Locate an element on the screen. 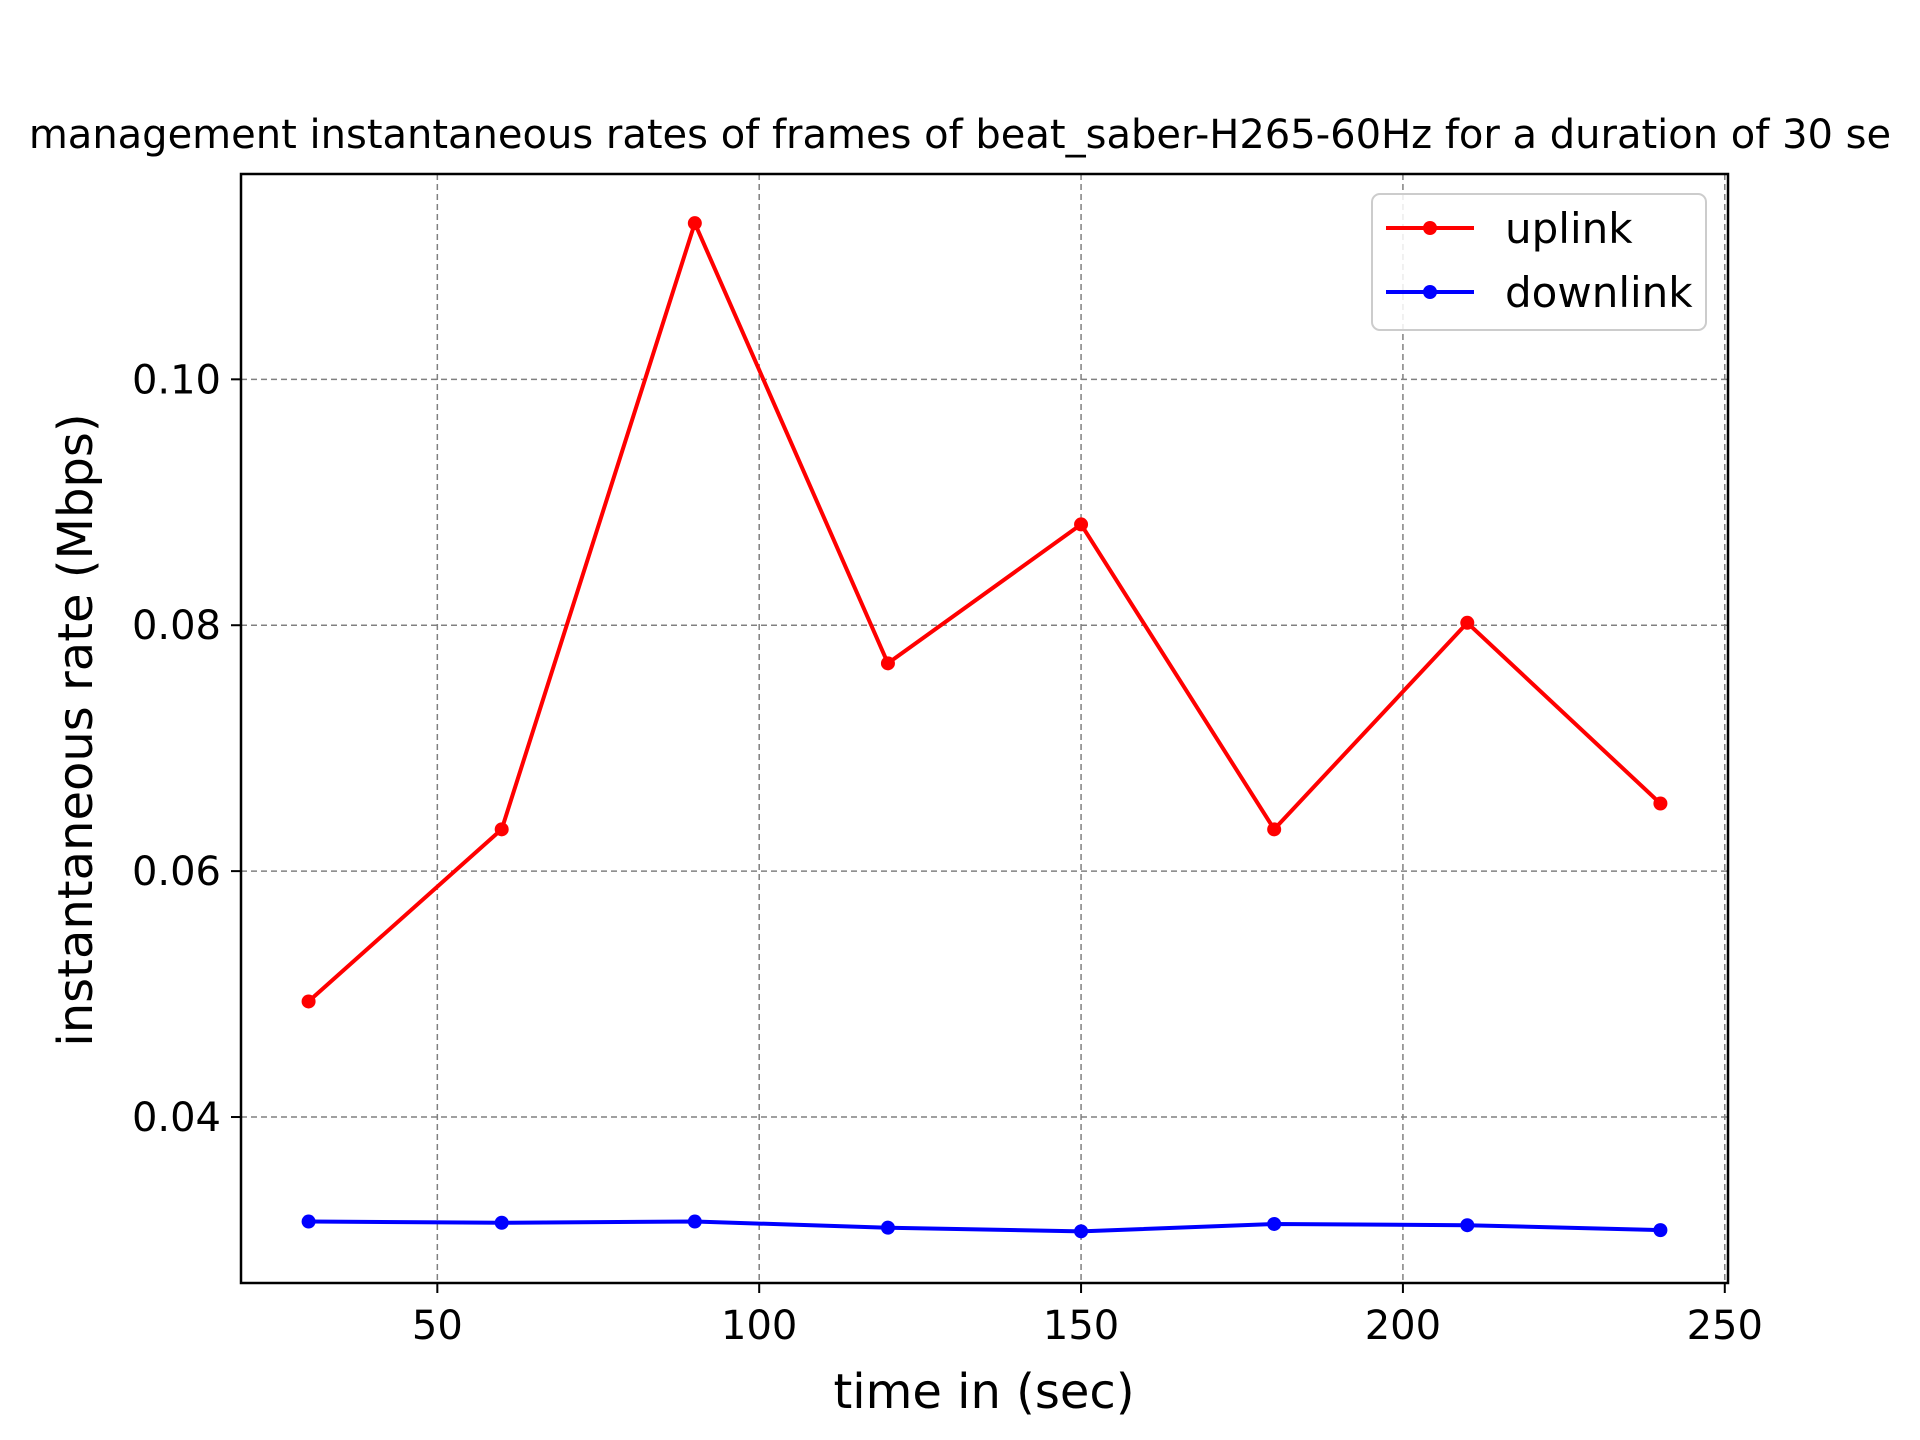  legend-item-uplink: uplink is located at coordinates (1509, 228).